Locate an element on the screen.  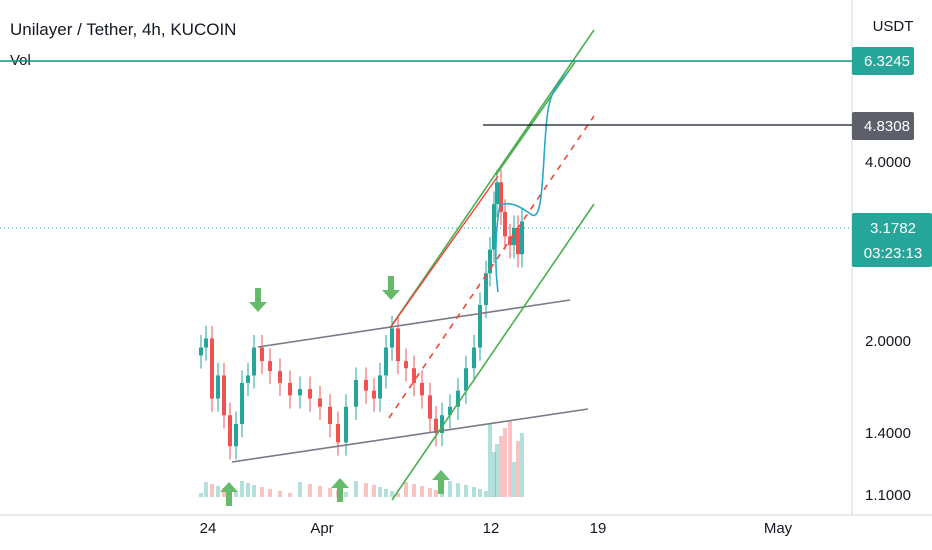
x-tick-label: Apr is located at coordinates (321, 528).